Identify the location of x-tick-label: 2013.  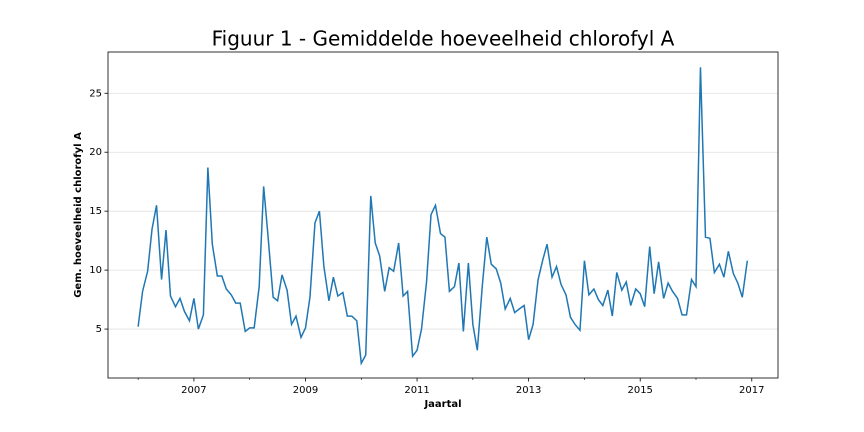
(528, 390).